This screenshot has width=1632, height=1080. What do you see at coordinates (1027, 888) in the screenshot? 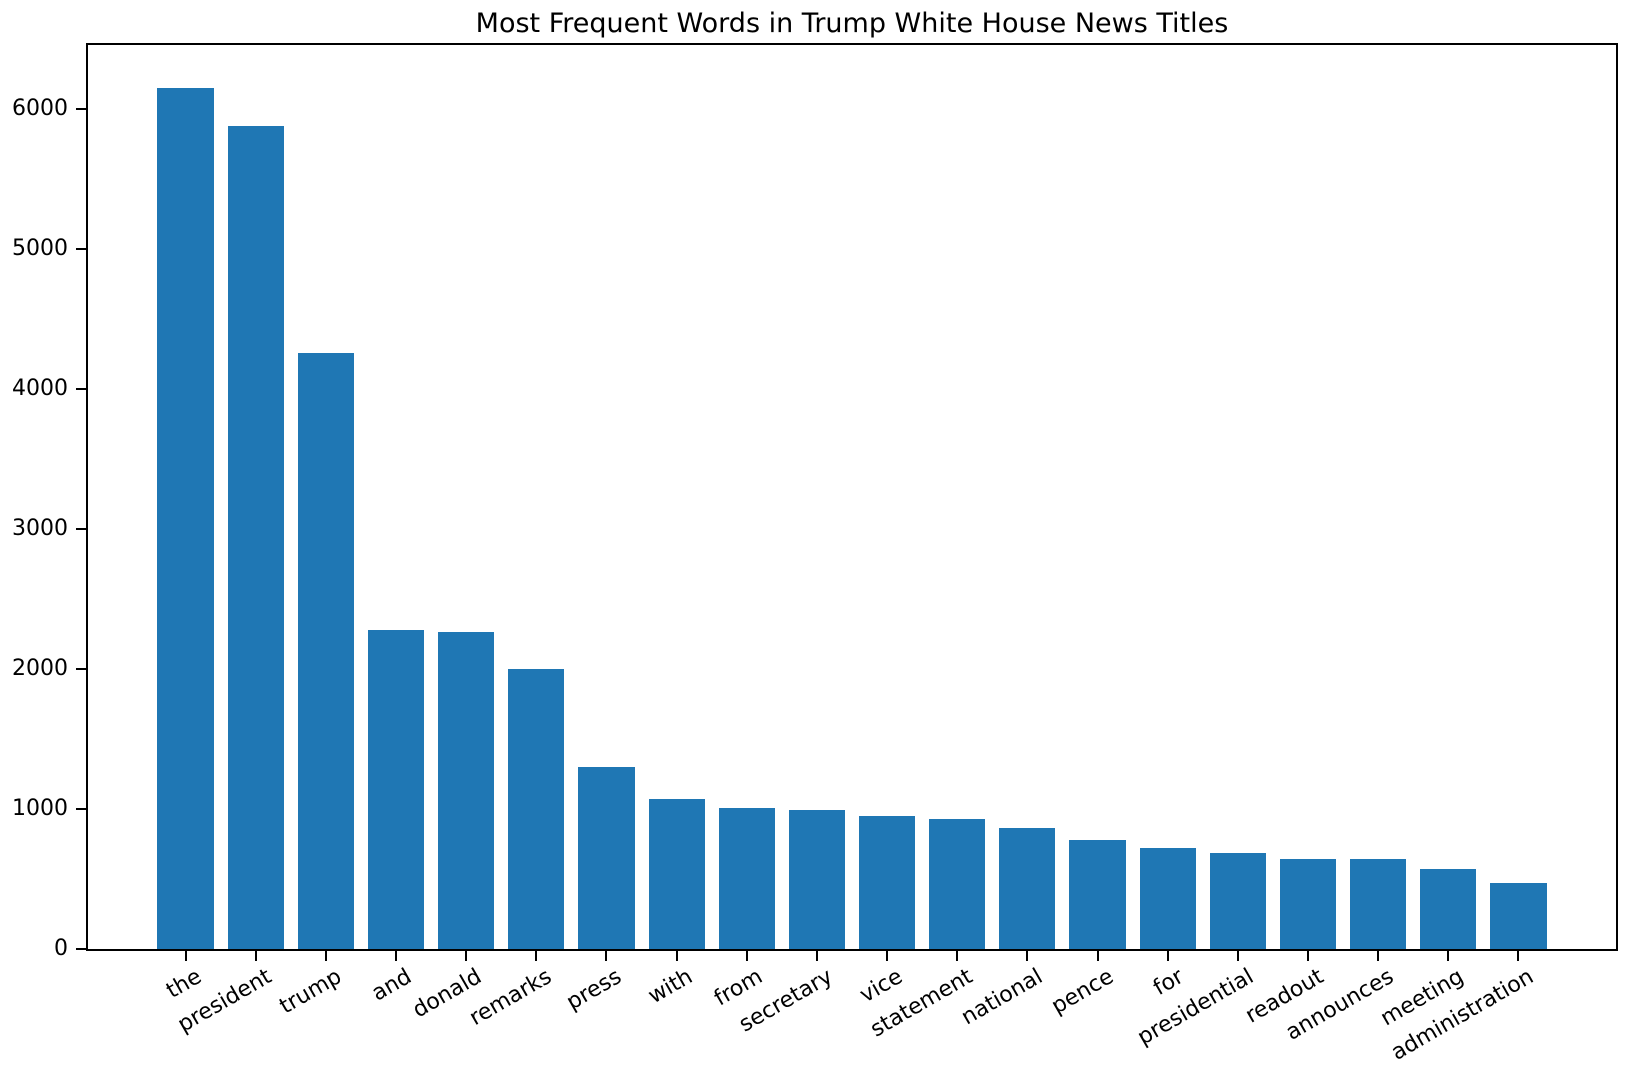
I see `bar-national` at bounding box center [1027, 888].